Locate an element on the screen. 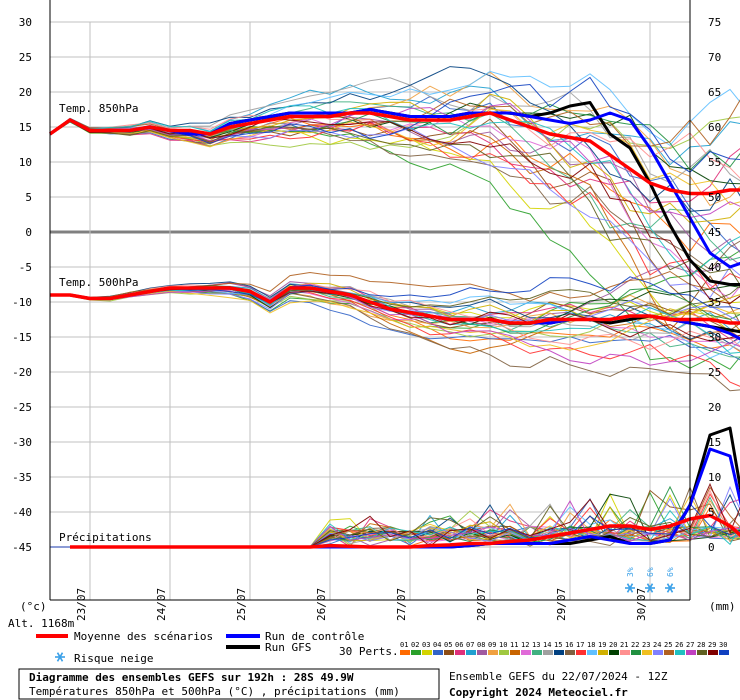 Image resolution: width=740 pixels, height=700 pixels. date-label: 29/07 is located at coordinates (561, 604).